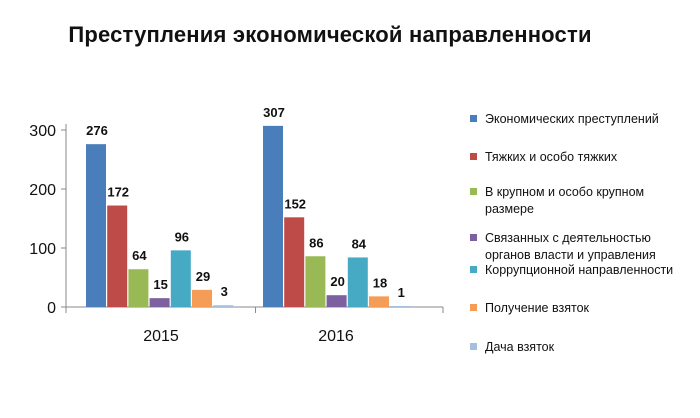  What do you see at coordinates (520, 347) in the screenshot?
I see `legend-label: Дача взяток` at bounding box center [520, 347].